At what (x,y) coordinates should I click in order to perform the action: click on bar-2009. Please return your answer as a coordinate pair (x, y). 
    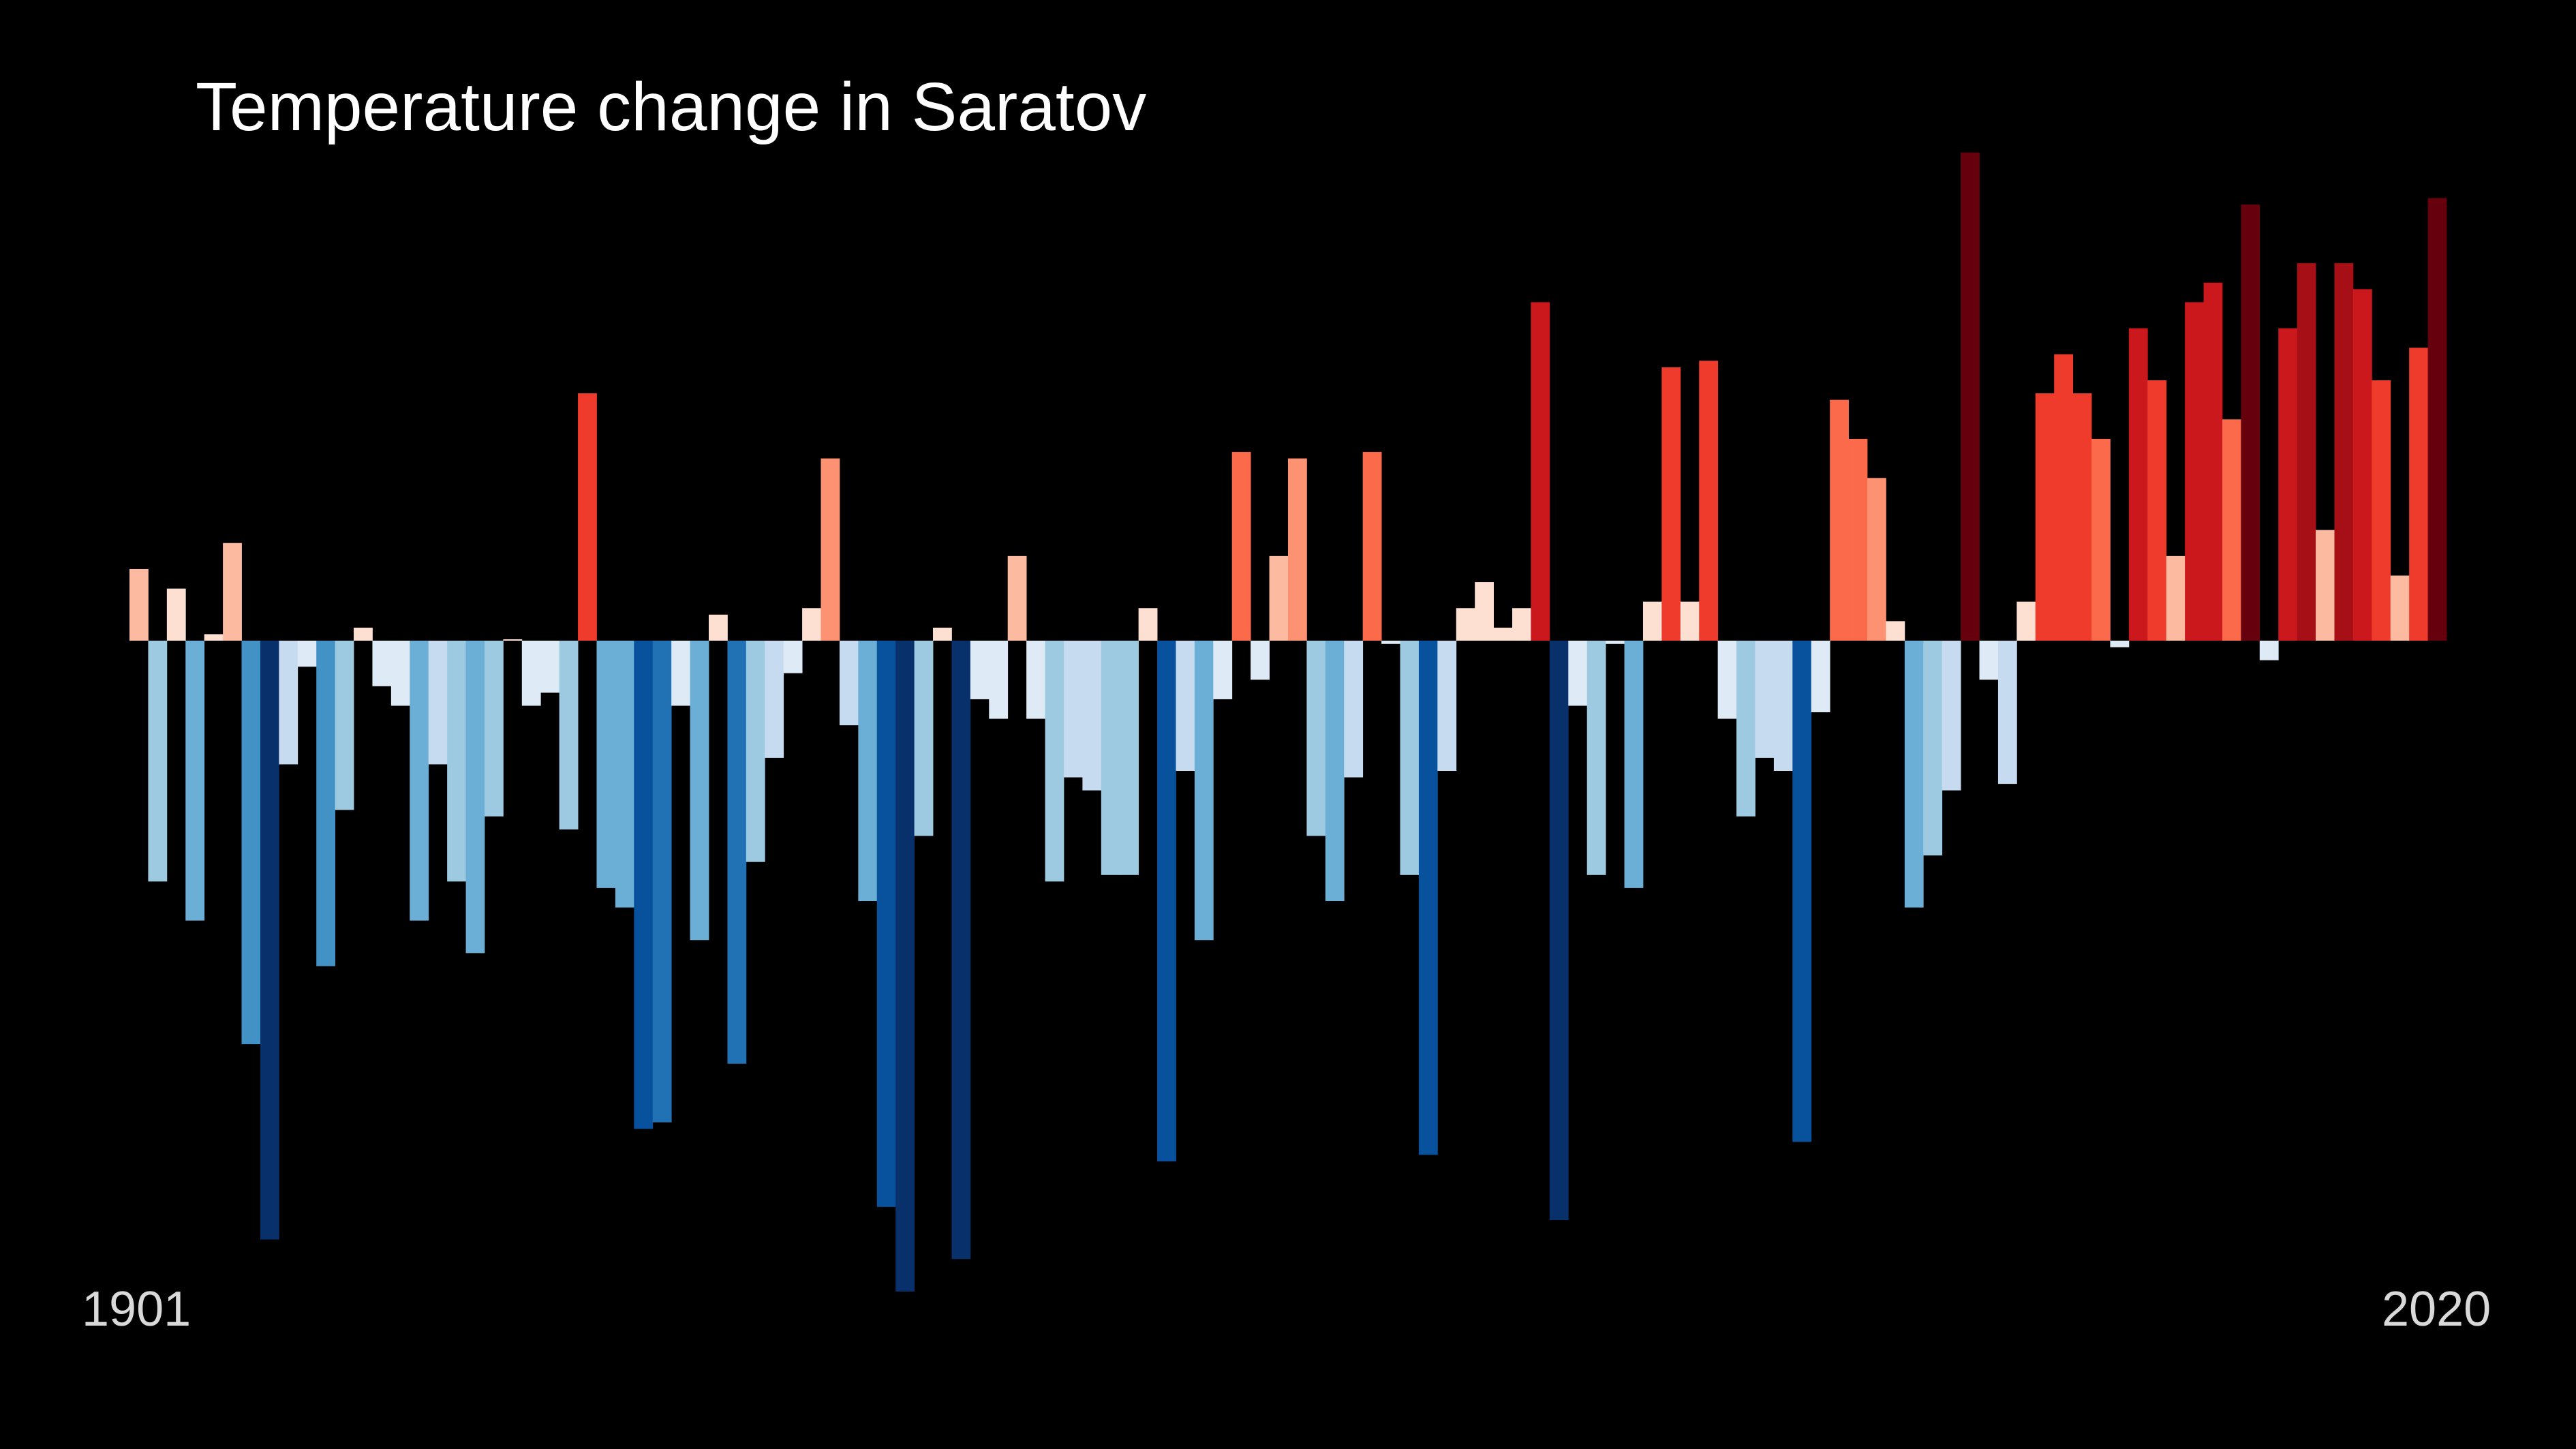
    Looking at the image, I should click on (2157, 511).